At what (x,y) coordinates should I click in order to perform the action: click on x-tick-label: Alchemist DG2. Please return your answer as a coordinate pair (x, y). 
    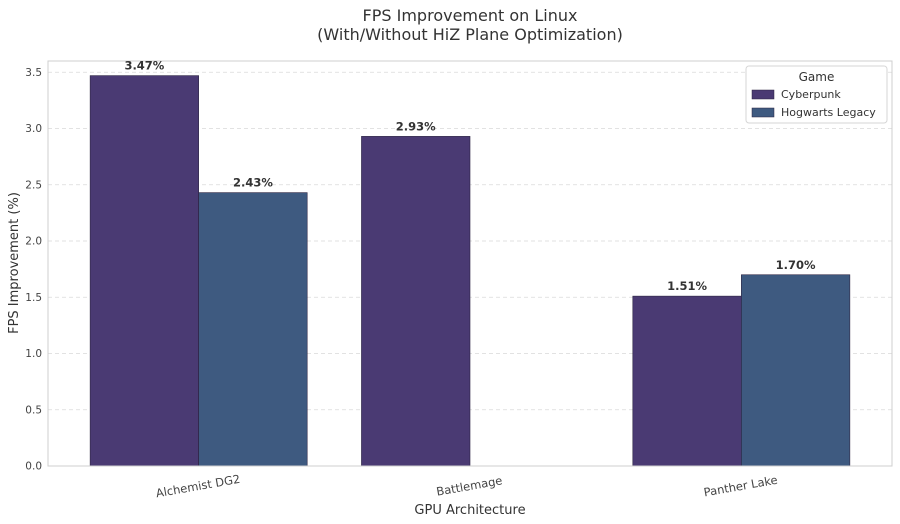
    Looking at the image, I should click on (198, 486).